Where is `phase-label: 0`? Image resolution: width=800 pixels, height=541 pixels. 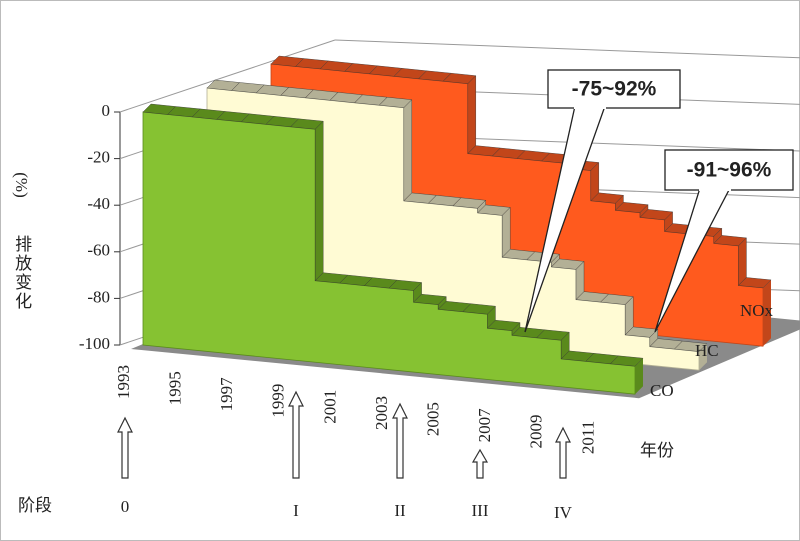
phase-label: 0 is located at coordinates (125, 506).